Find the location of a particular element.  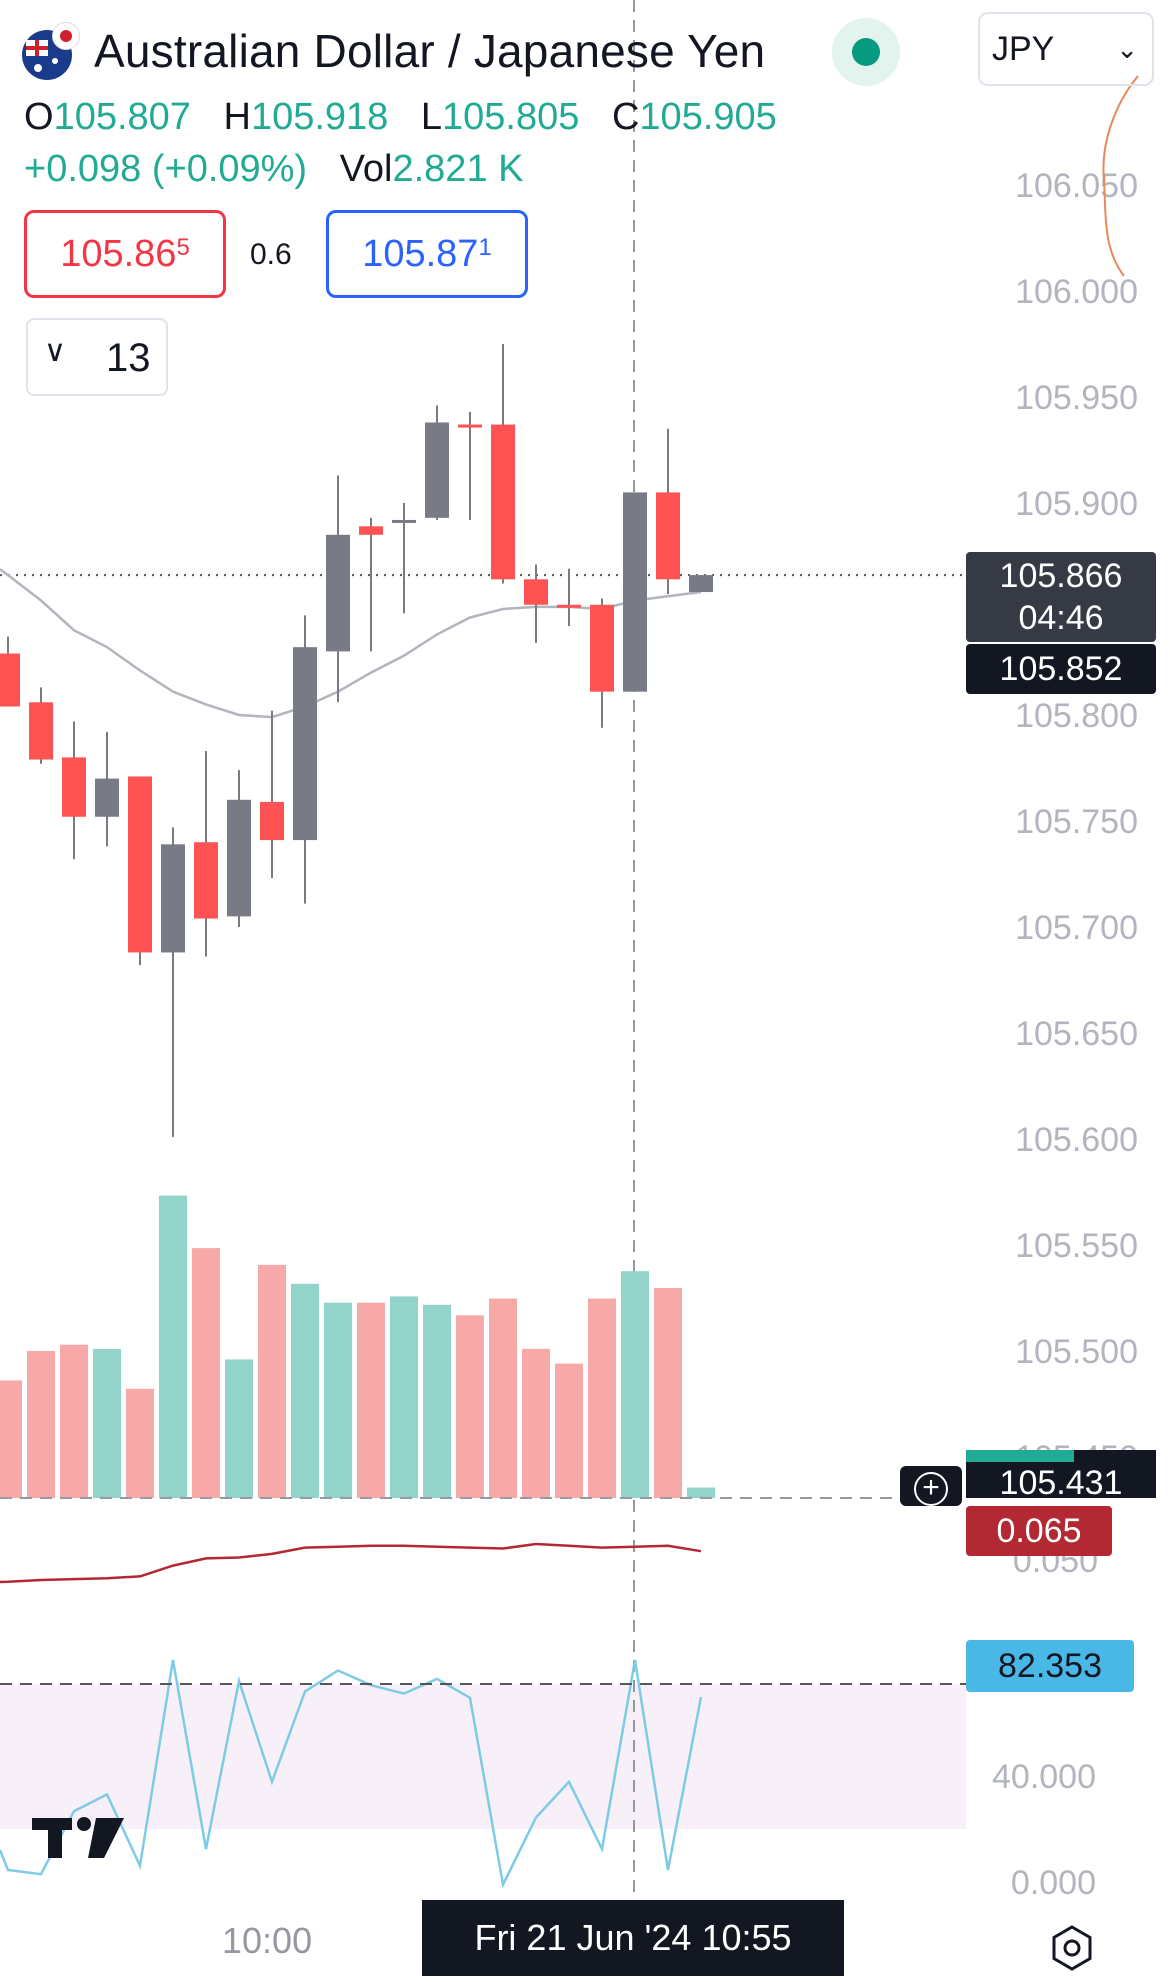

chevron-down-icon: ⌄ is located at coordinates (1127, 49).